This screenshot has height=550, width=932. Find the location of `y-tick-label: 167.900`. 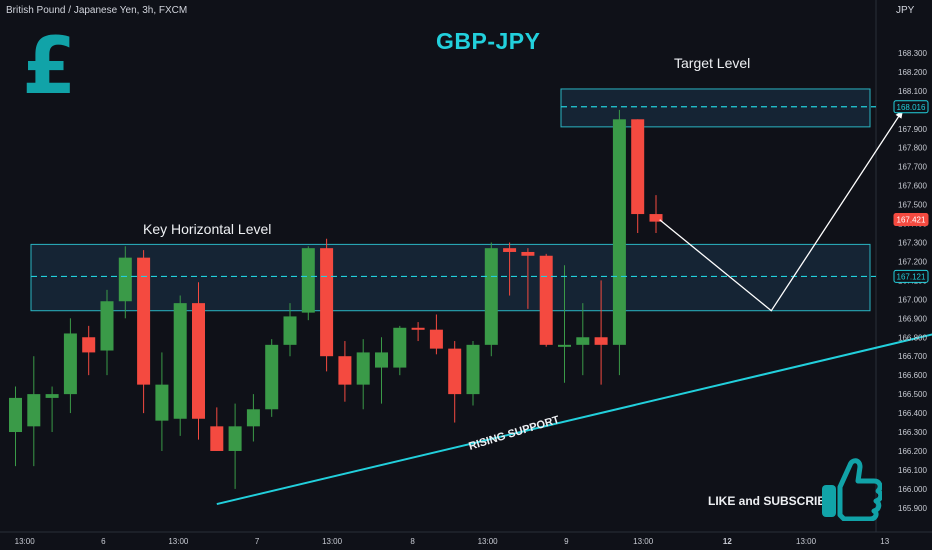

y-tick-label: 167.900 is located at coordinates (912, 129).